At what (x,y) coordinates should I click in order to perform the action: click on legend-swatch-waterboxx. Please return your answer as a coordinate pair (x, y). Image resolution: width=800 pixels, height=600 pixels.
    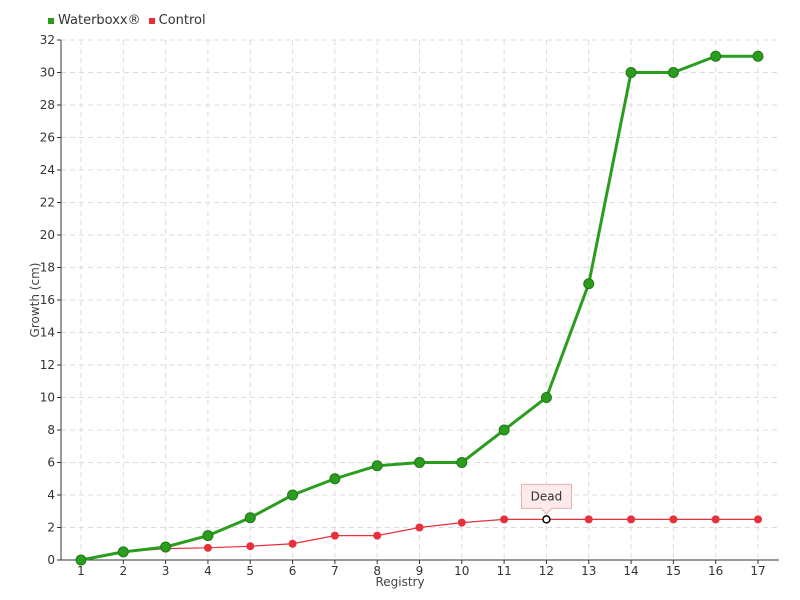
    Looking at the image, I should click on (51, 20).